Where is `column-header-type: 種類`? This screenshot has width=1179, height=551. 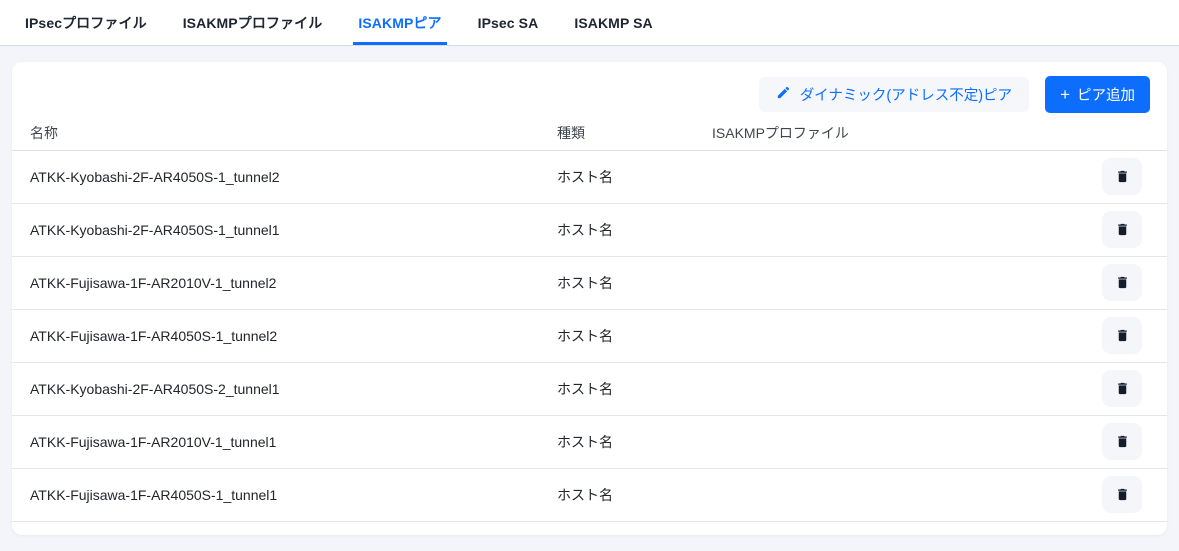
column-header-type: 種類 is located at coordinates (634, 133).